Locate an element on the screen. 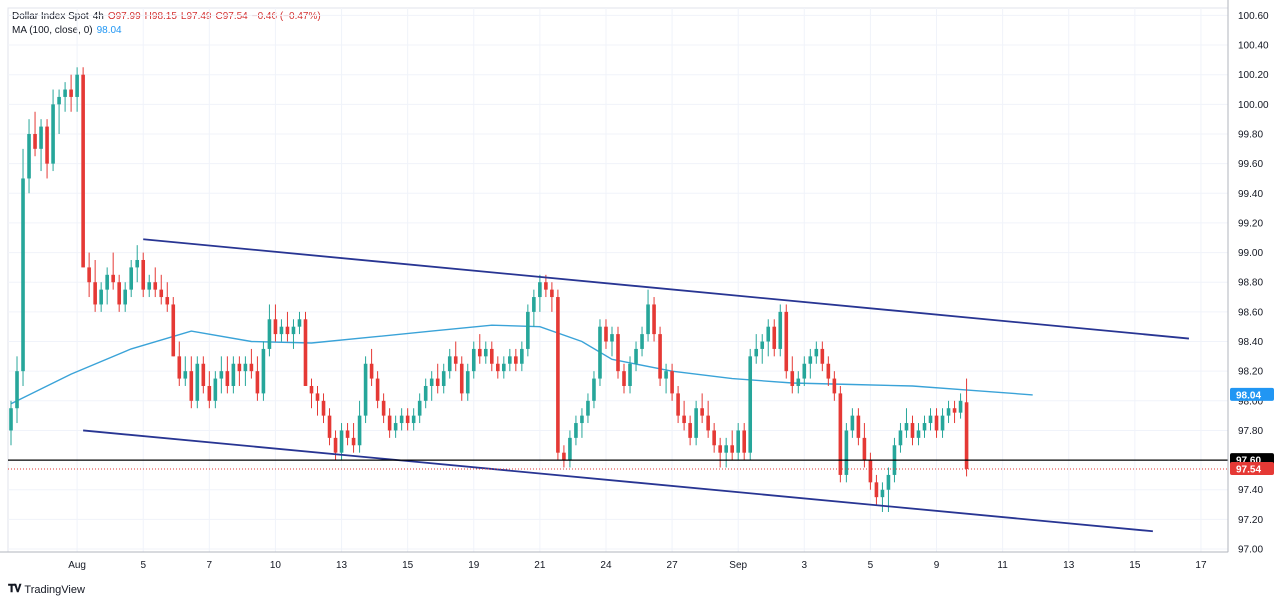  x-tick-label: Aug is located at coordinates (77, 565).